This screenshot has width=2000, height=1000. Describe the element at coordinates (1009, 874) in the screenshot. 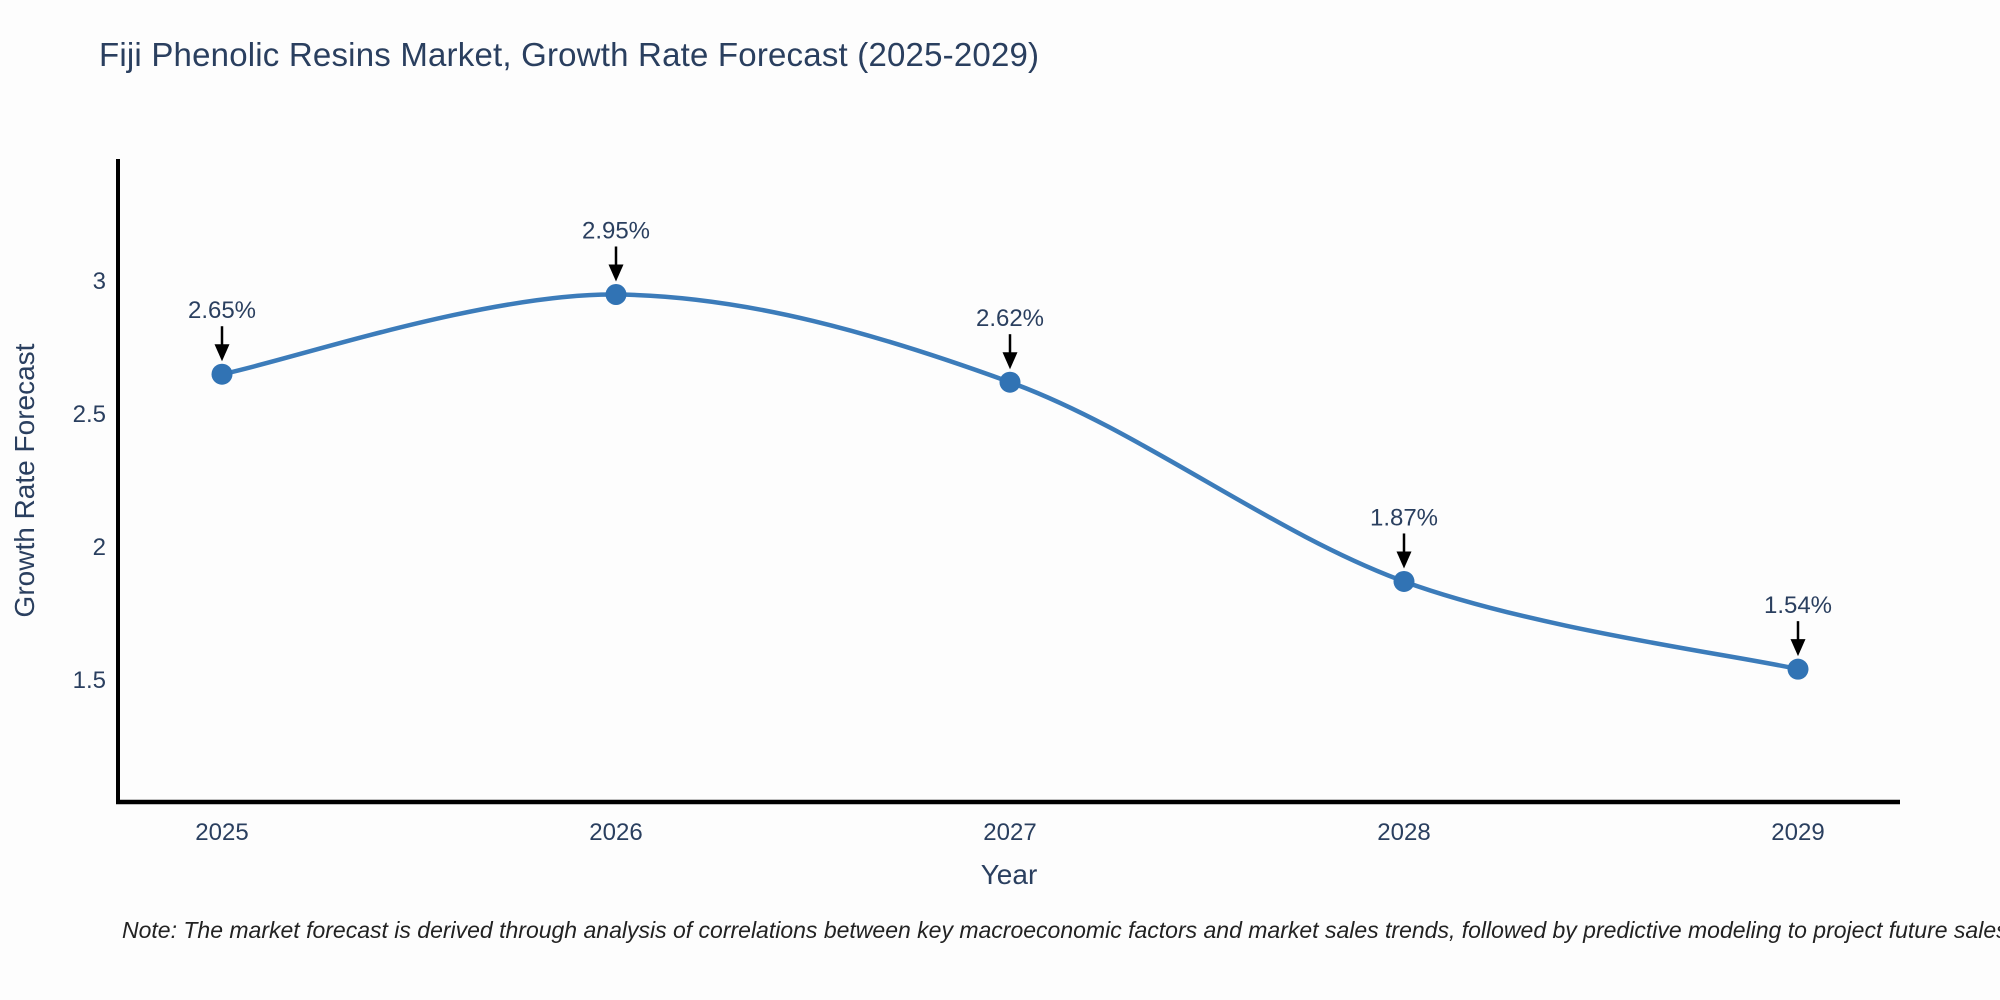

I see `x-axis-title: Year` at that location.